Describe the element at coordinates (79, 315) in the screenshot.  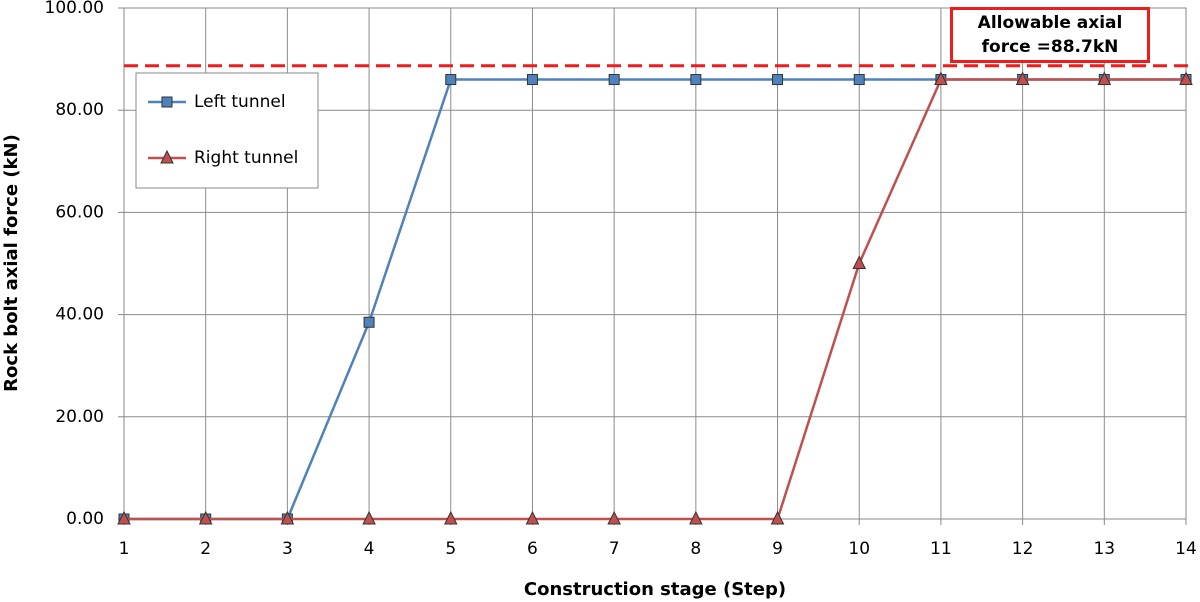
I see `y-tick-label: 40.00` at that location.